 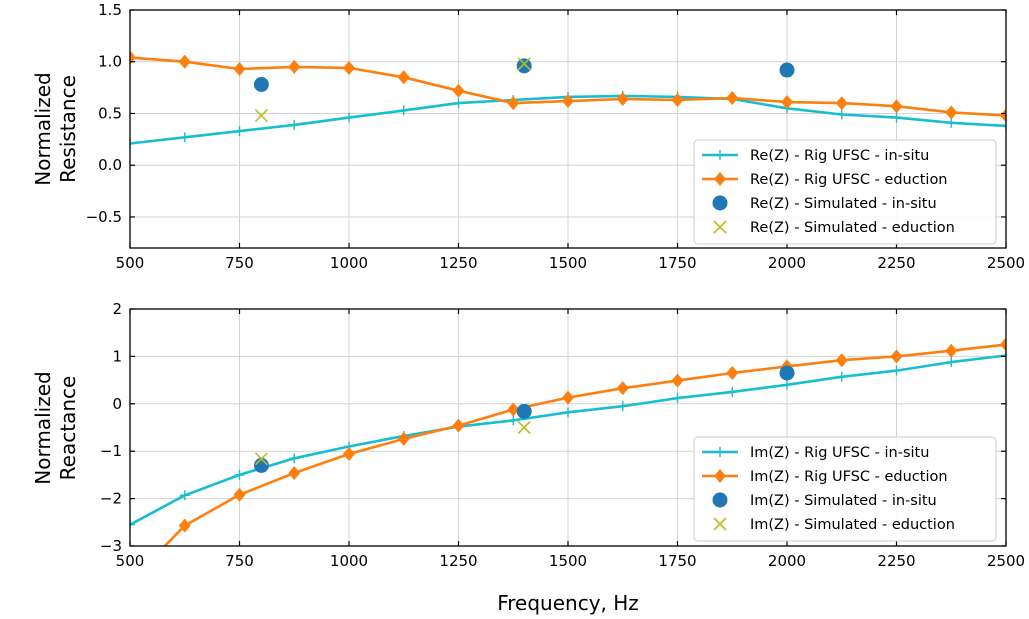 I want to click on resistance-x-tick-label: 2250, so click(x=896, y=263).